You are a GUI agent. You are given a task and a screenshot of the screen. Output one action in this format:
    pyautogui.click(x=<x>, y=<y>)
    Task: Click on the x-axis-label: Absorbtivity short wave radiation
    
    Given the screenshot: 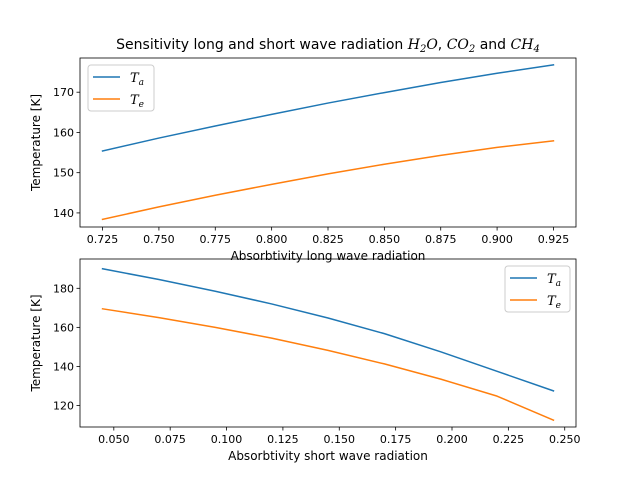 What is the action you would take?
    pyautogui.click(x=328, y=456)
    